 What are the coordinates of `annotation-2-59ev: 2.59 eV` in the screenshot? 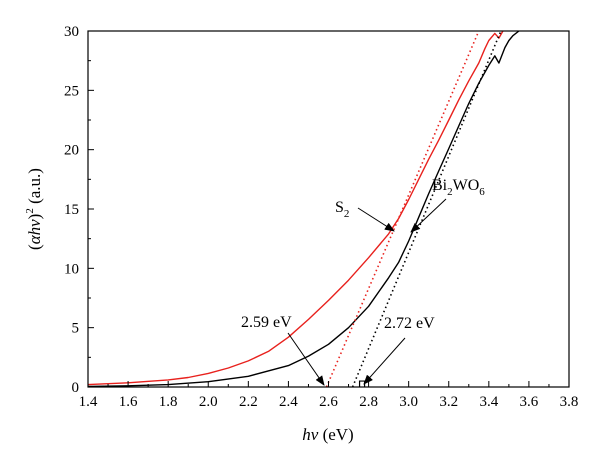 It's located at (266, 322).